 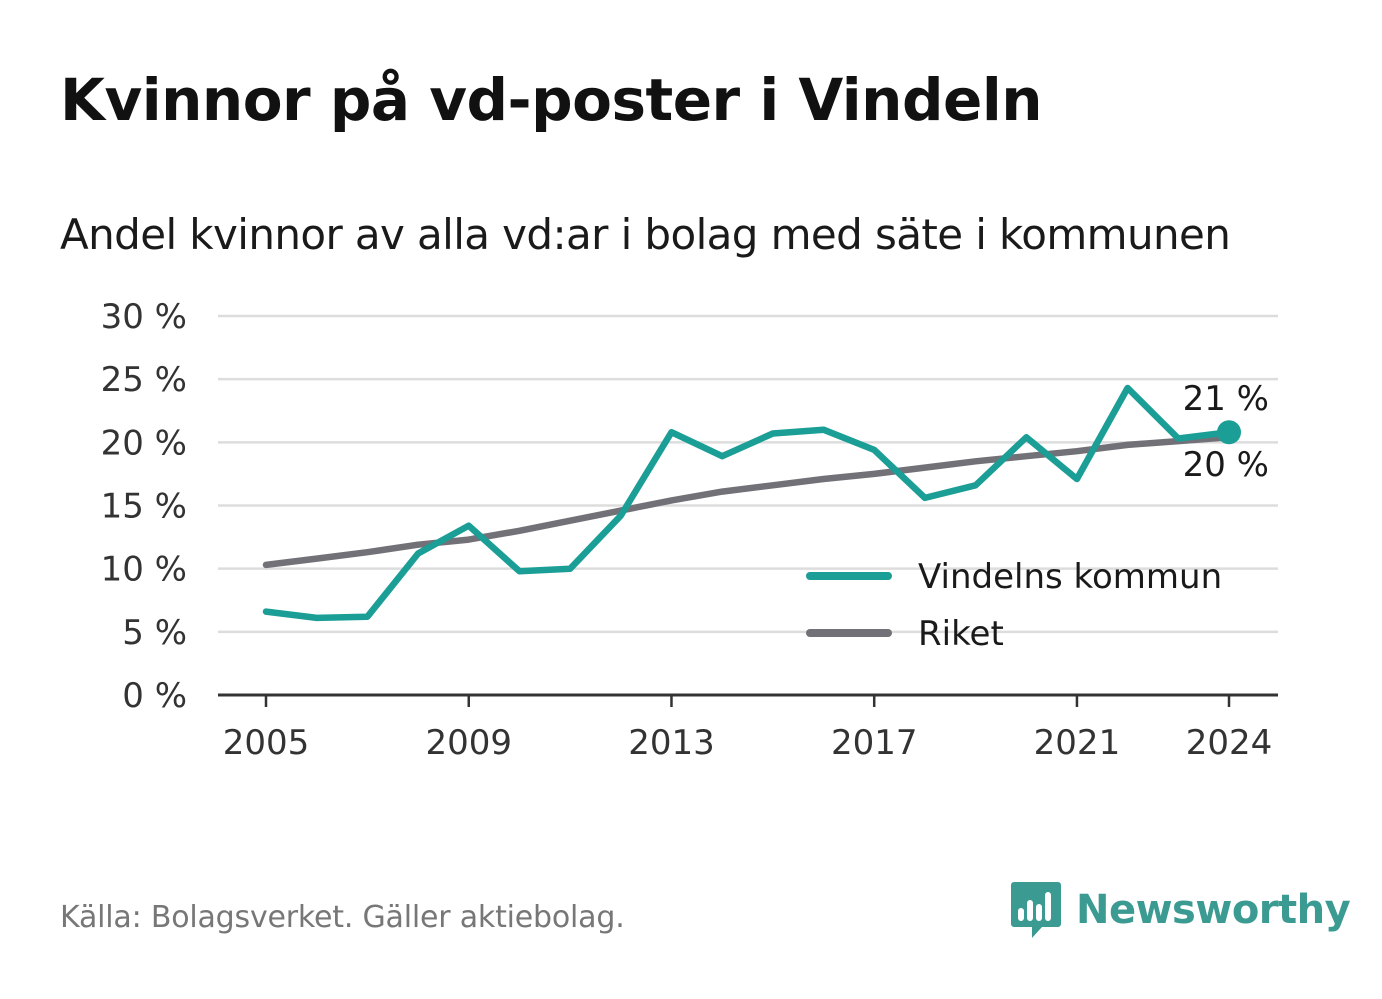 What do you see at coordinates (342, 917) in the screenshot?
I see `source-note: Källa: Bolagsverket. Gäller aktiebolag.` at bounding box center [342, 917].